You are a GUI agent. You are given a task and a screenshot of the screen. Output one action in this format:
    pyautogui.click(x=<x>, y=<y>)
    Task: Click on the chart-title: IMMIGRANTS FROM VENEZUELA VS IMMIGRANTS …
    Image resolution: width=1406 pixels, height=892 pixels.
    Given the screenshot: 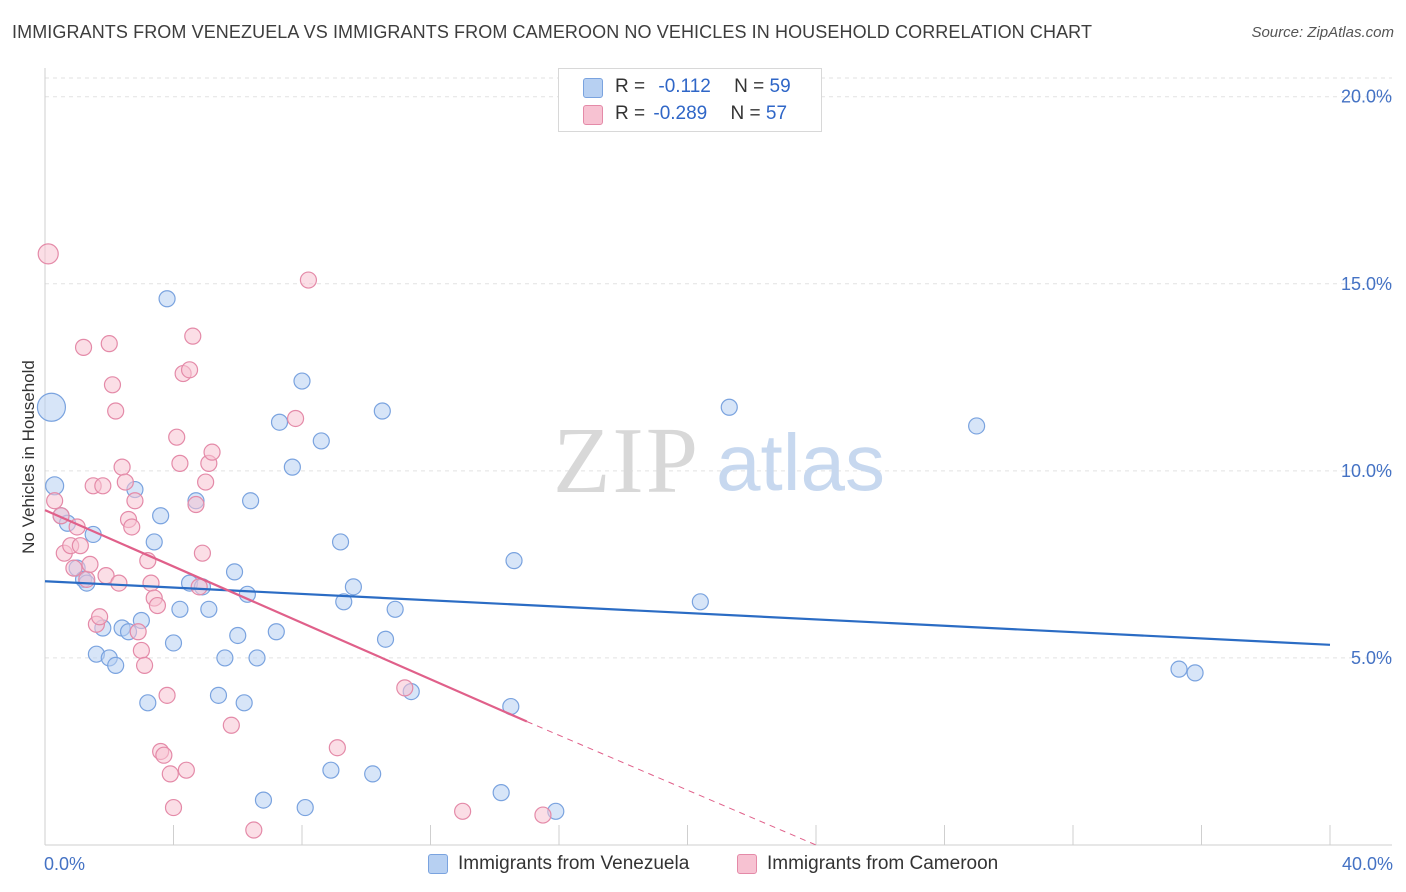 What is the action you would take?
    pyautogui.click(x=552, y=32)
    